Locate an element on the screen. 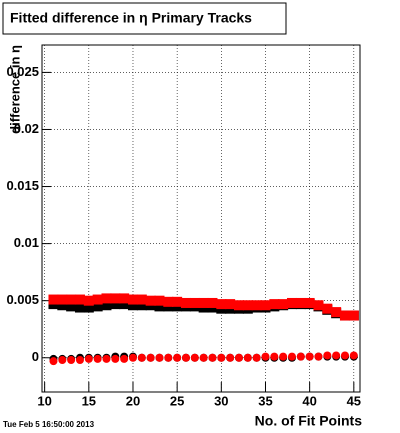  y-tick-label: 0.01 is located at coordinates (26, 242).